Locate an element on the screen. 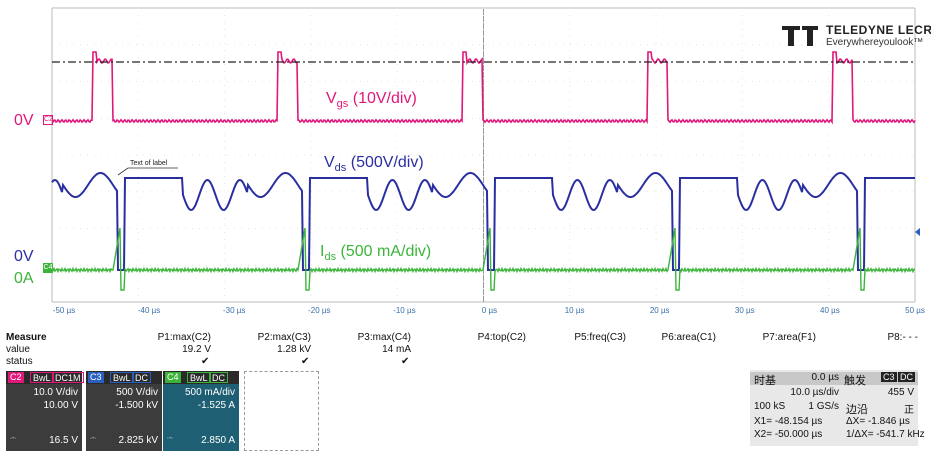 This screenshot has width=931, height=457. x-tick-label: 40 µs is located at coordinates (830, 310).